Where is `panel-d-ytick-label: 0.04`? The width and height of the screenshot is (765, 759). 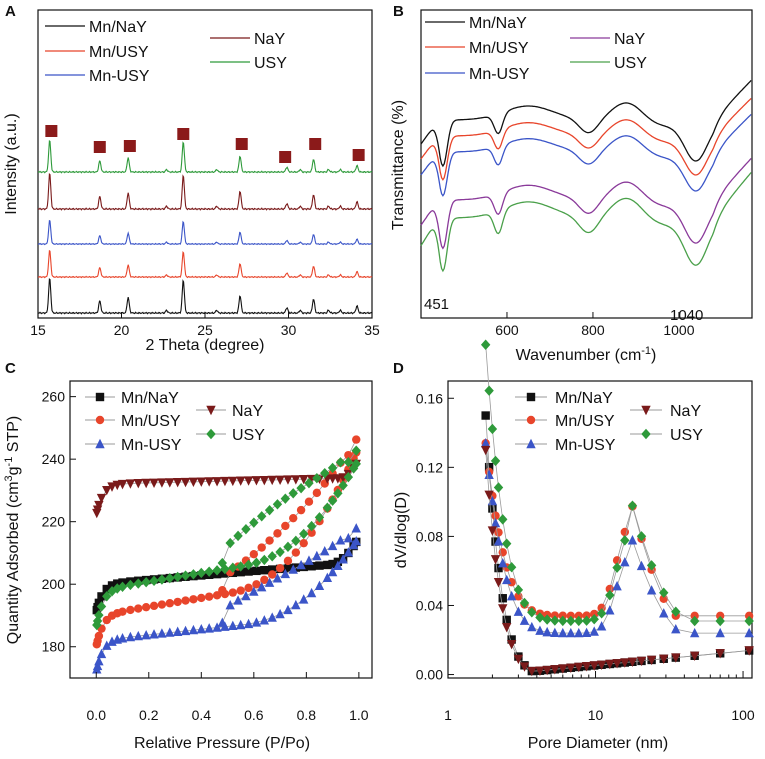
panel-d-ytick-label: 0.04 is located at coordinates (429, 605).